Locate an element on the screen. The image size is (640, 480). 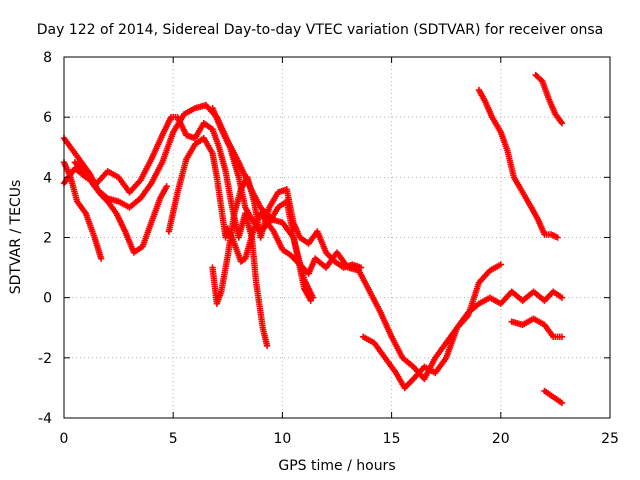
y-tick-label: -4 is located at coordinates (45, 419).